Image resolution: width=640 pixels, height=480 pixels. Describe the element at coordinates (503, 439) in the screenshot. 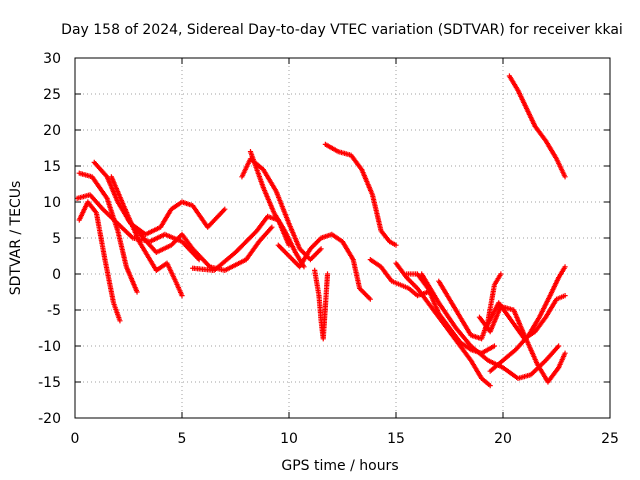

I see `x-tick-label: 20` at that location.